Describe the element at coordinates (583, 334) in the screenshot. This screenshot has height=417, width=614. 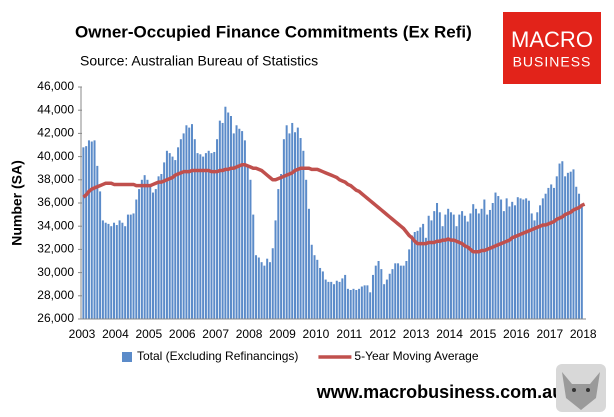
I see `x-tick-label: 2018` at that location.